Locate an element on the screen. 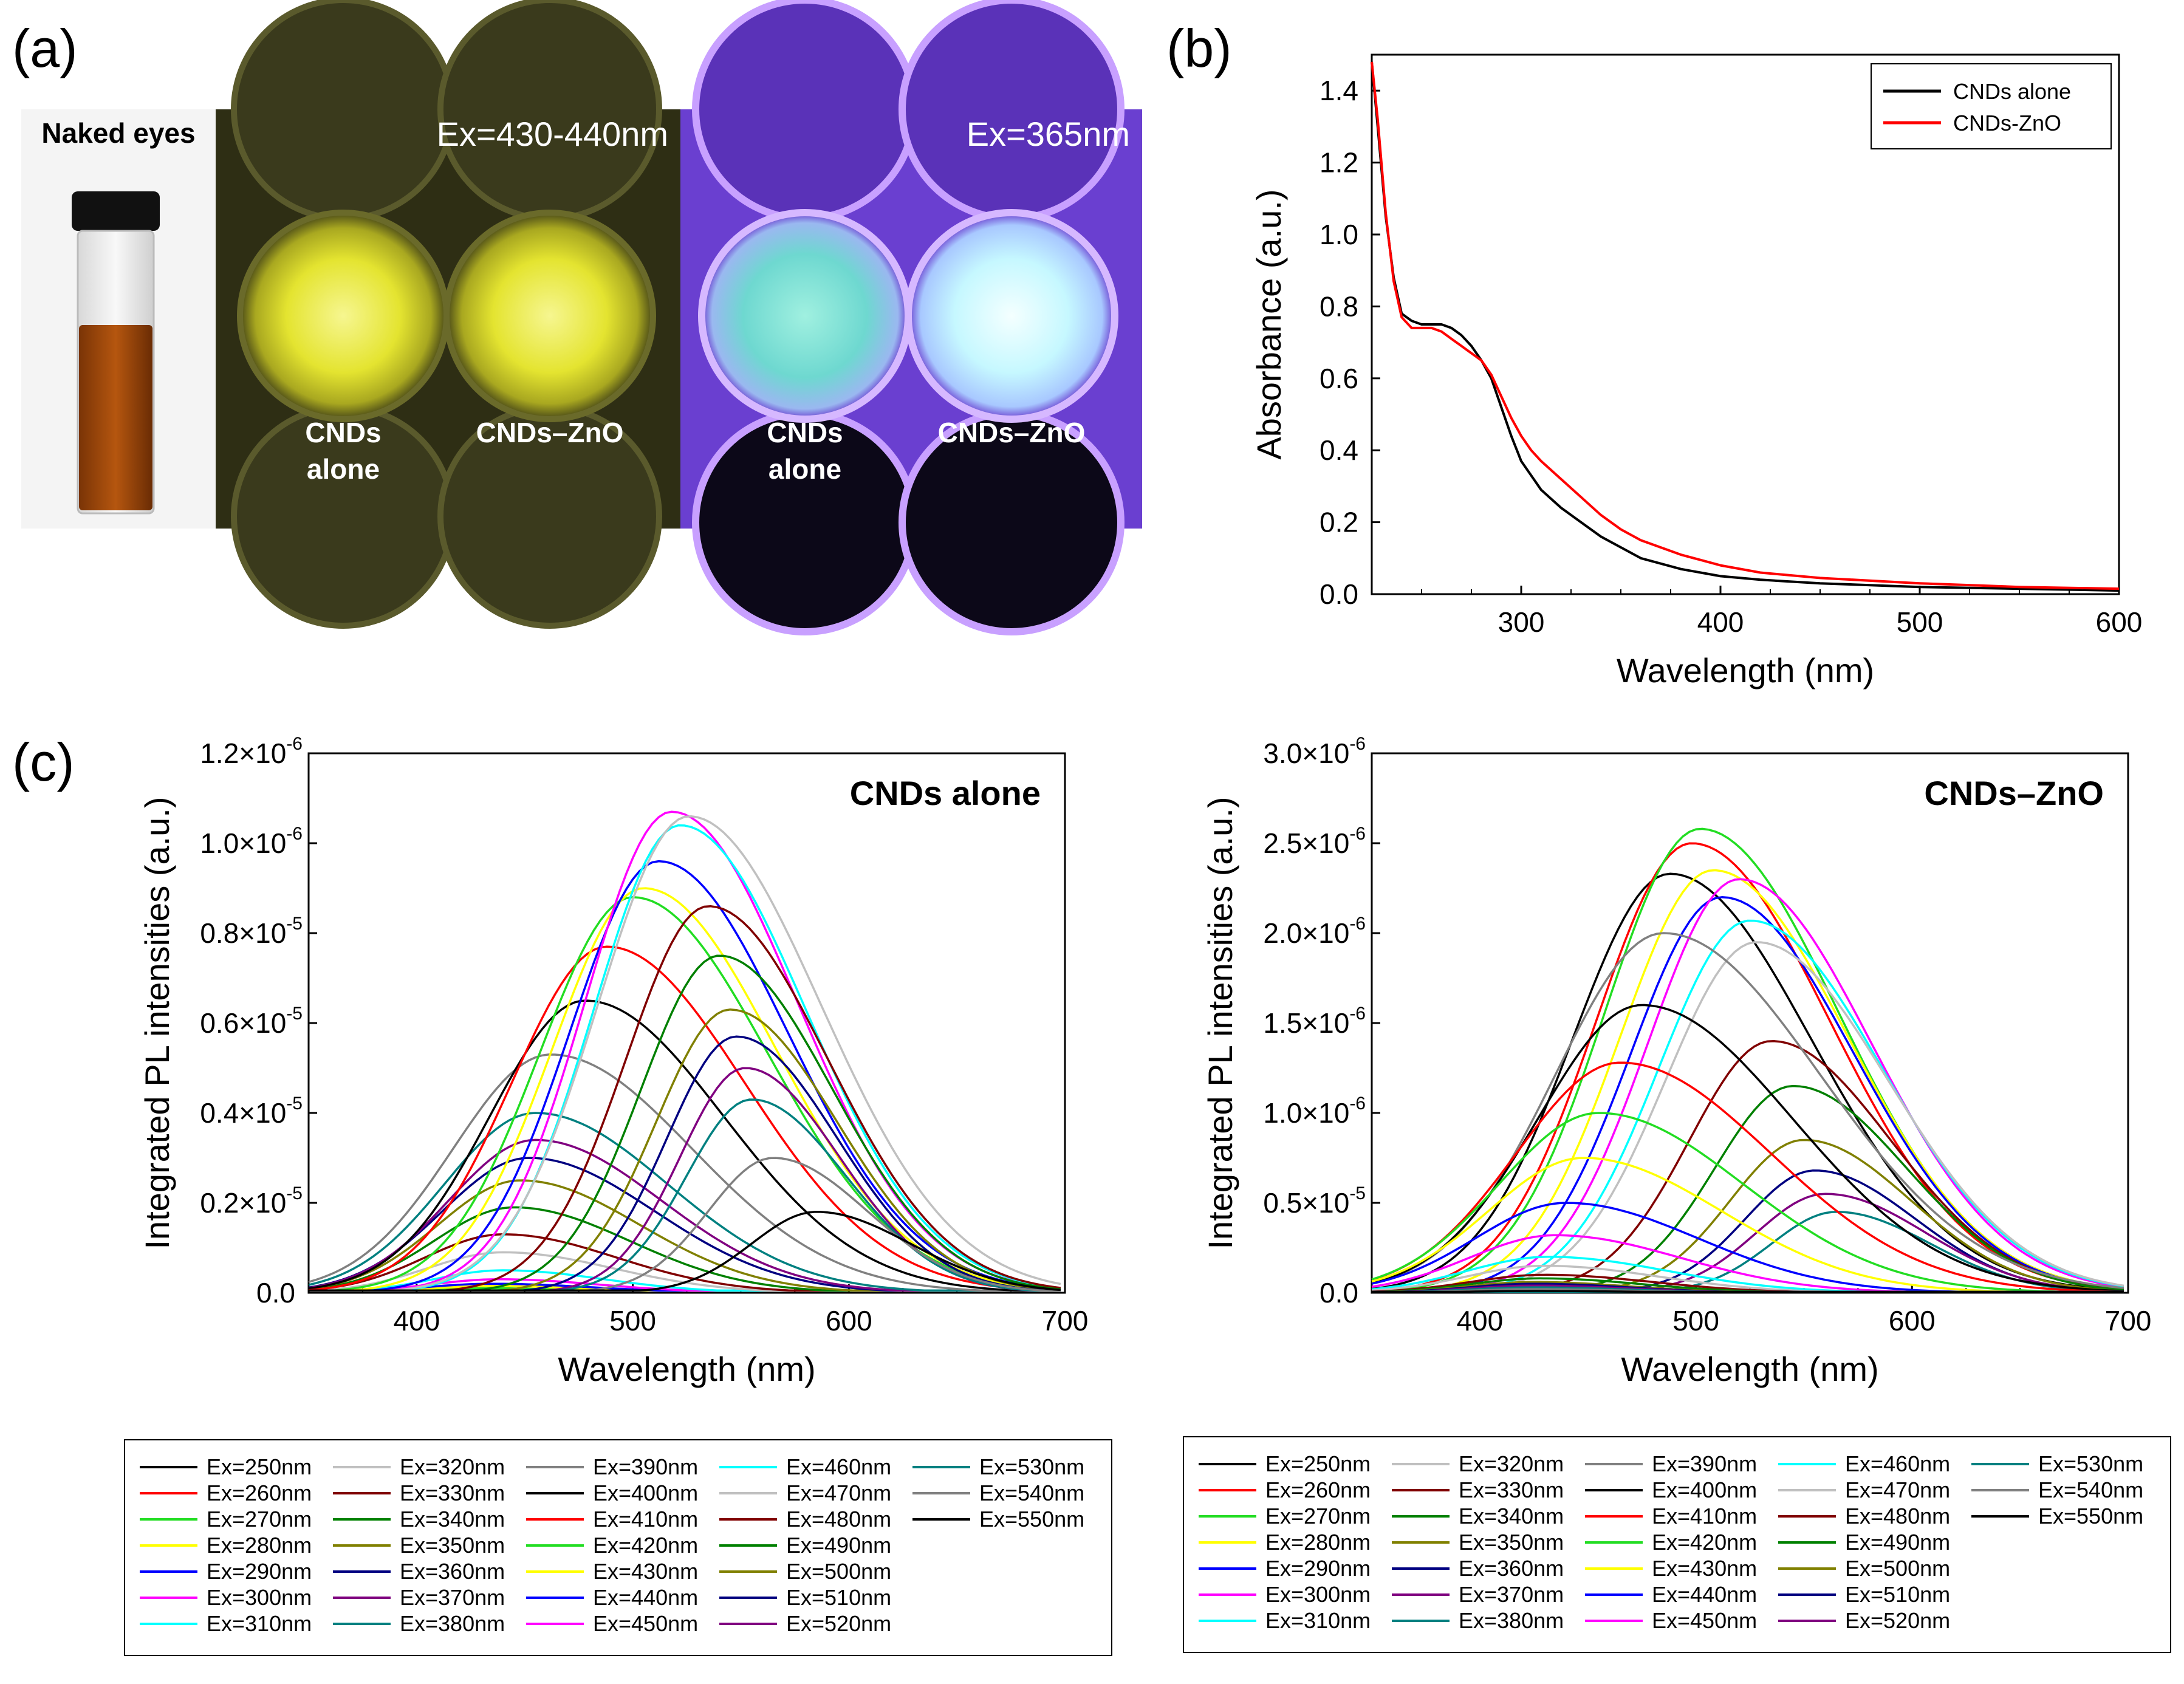 This screenshot has width=2184, height=1684. pl-series-ex-380nm is located at coordinates (684, 1202).